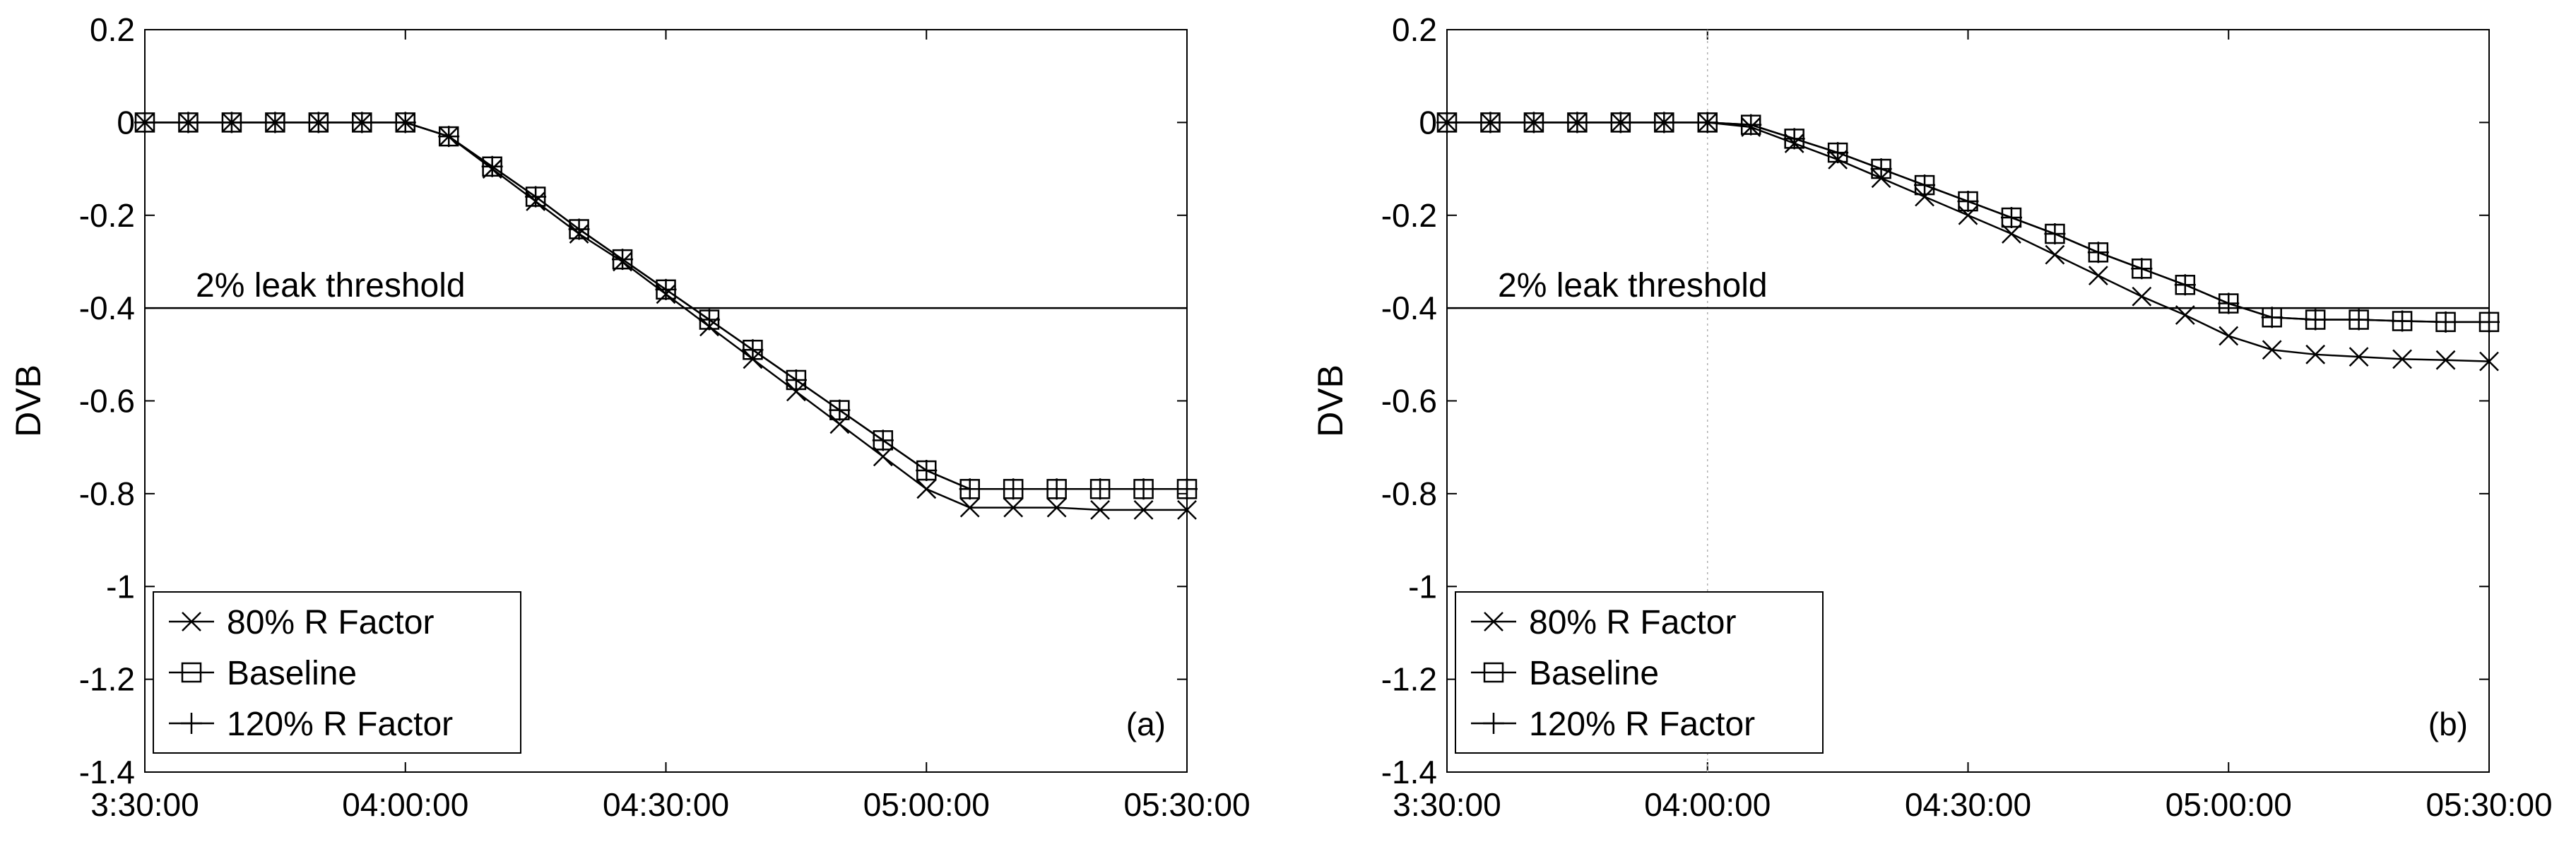 The width and height of the screenshot is (2576, 842). Describe the element at coordinates (1409, 494) in the screenshot. I see `y-tick-label: -0.8` at that location.